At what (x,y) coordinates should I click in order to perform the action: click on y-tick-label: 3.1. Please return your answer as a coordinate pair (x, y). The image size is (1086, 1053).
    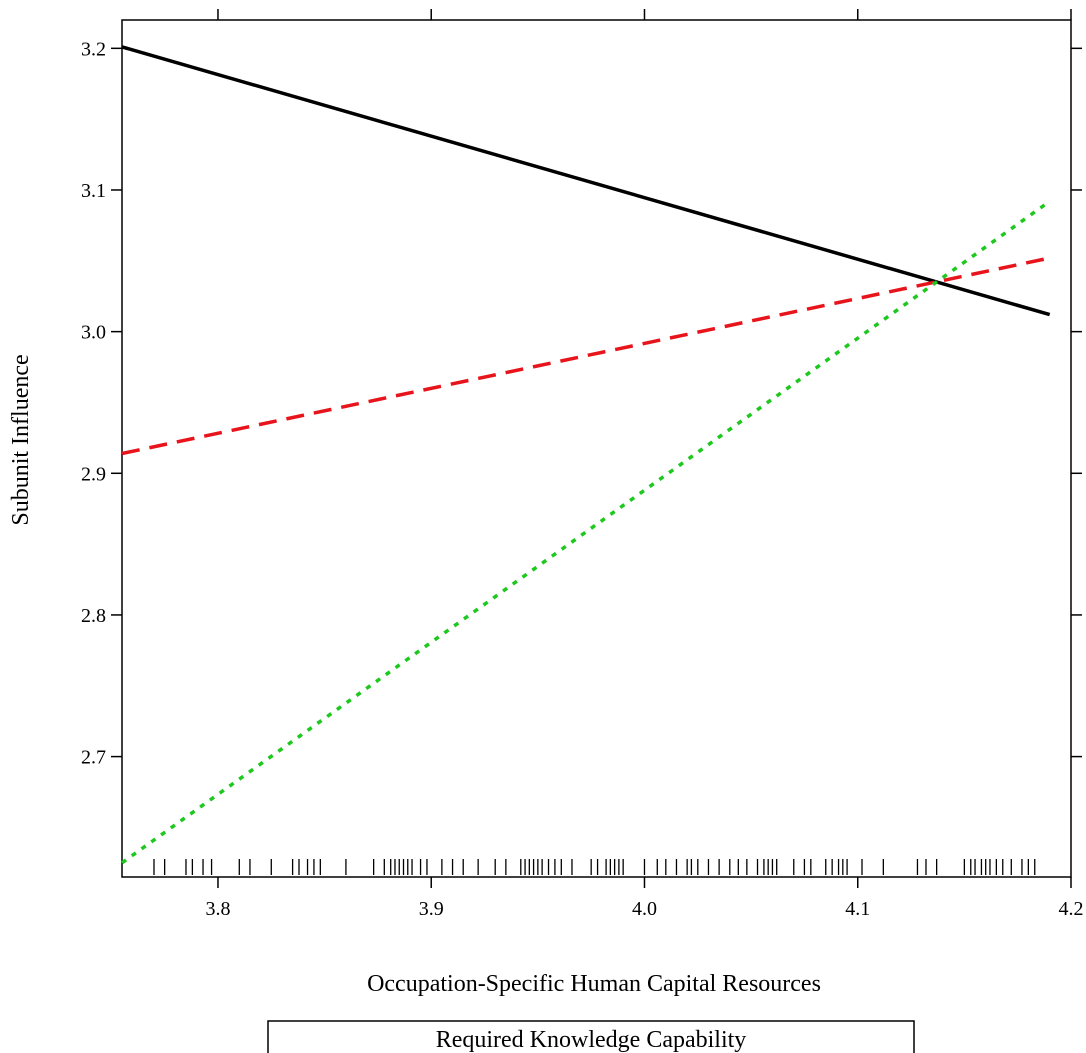
    Looking at the image, I should click on (93, 191).